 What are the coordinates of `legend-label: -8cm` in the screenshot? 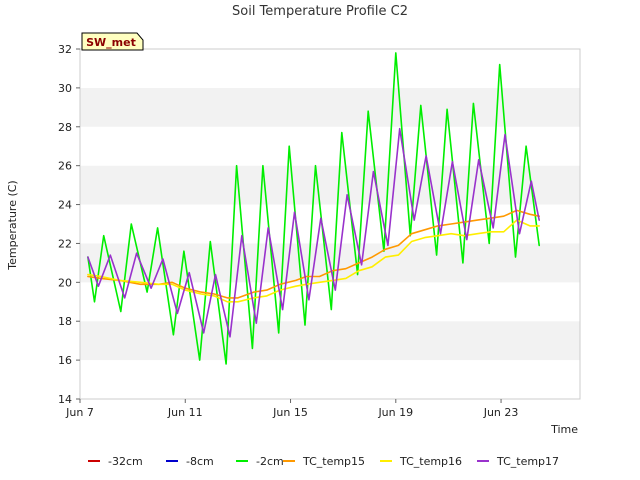 It's located at (200, 461).